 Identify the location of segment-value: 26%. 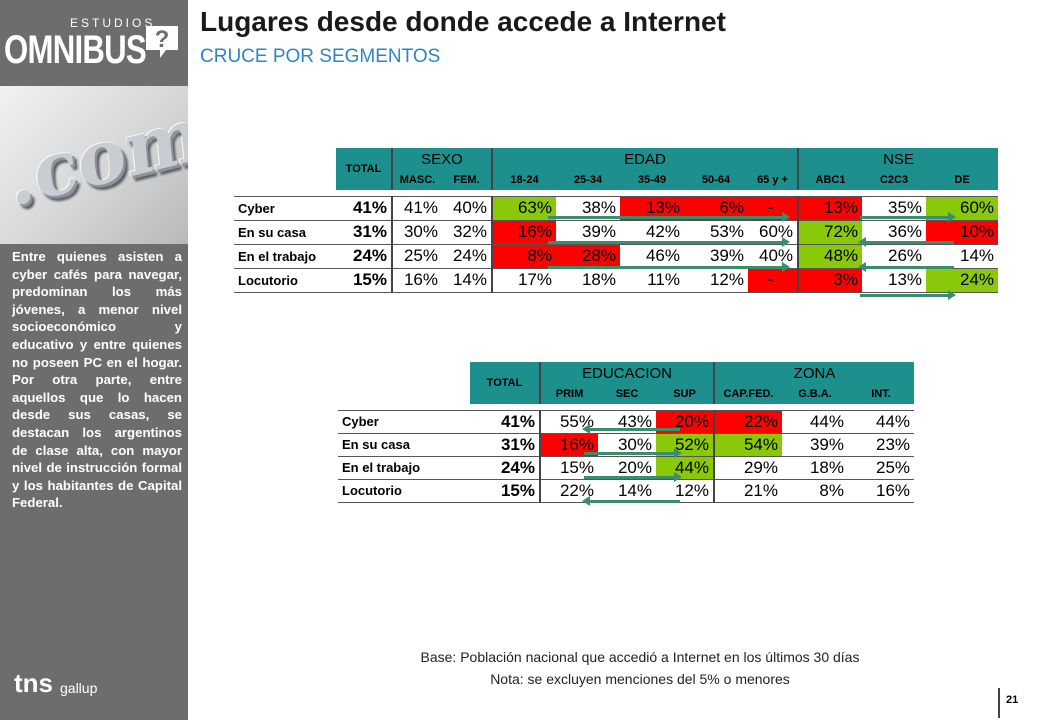
(894, 256).